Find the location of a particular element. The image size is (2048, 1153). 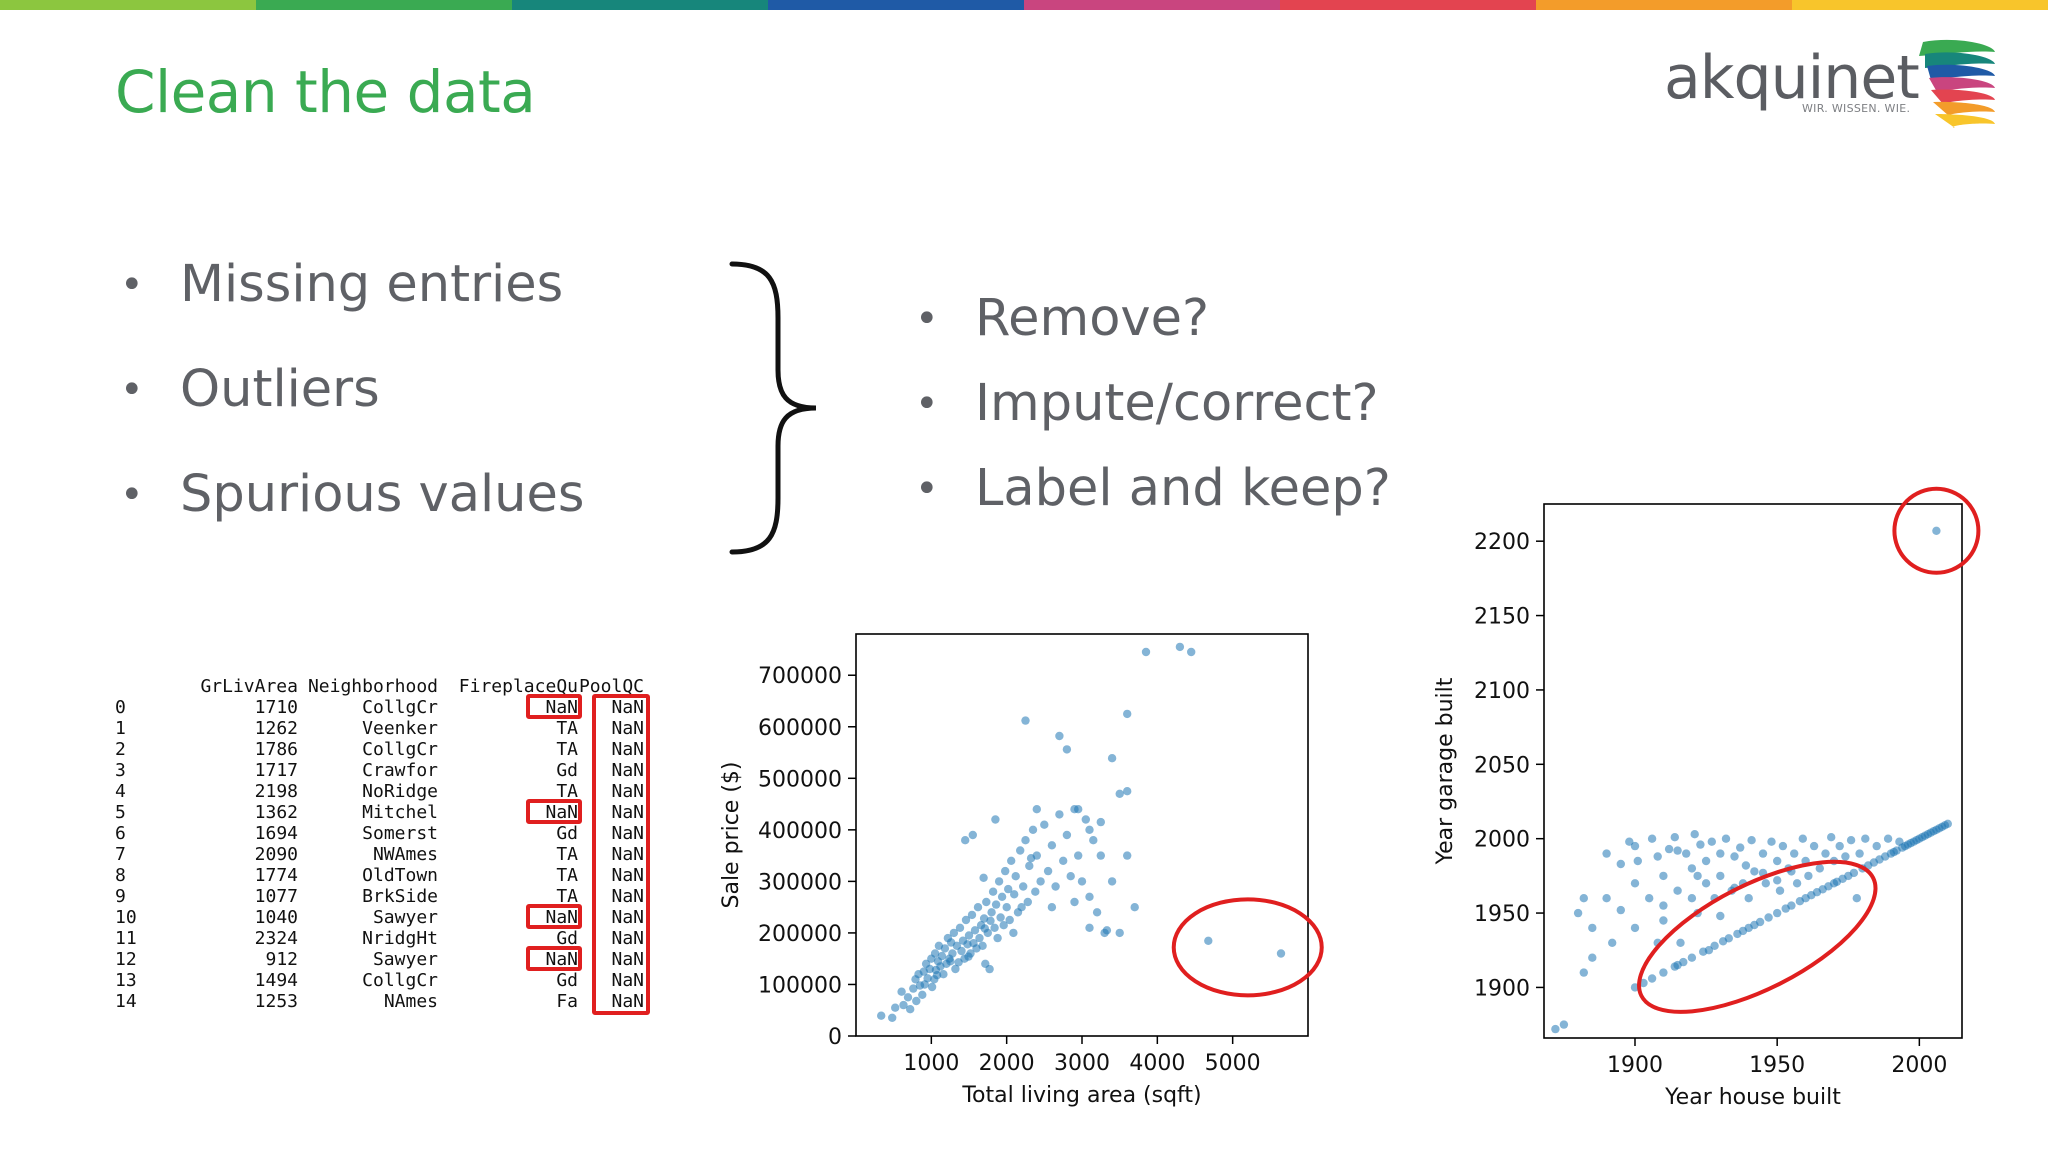

table-cell: 1 is located at coordinates (120, 728).